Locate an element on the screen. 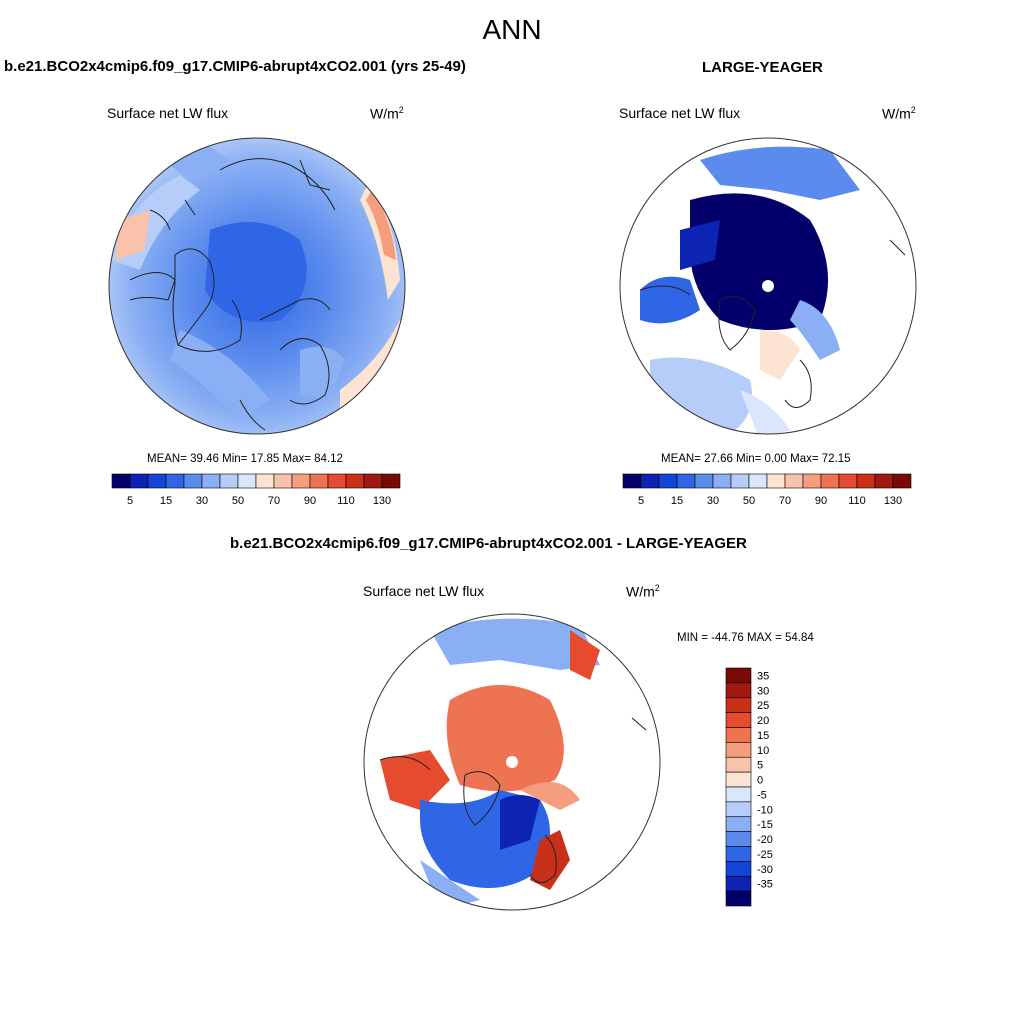  panel1-map-border is located at coordinates (257, 286).